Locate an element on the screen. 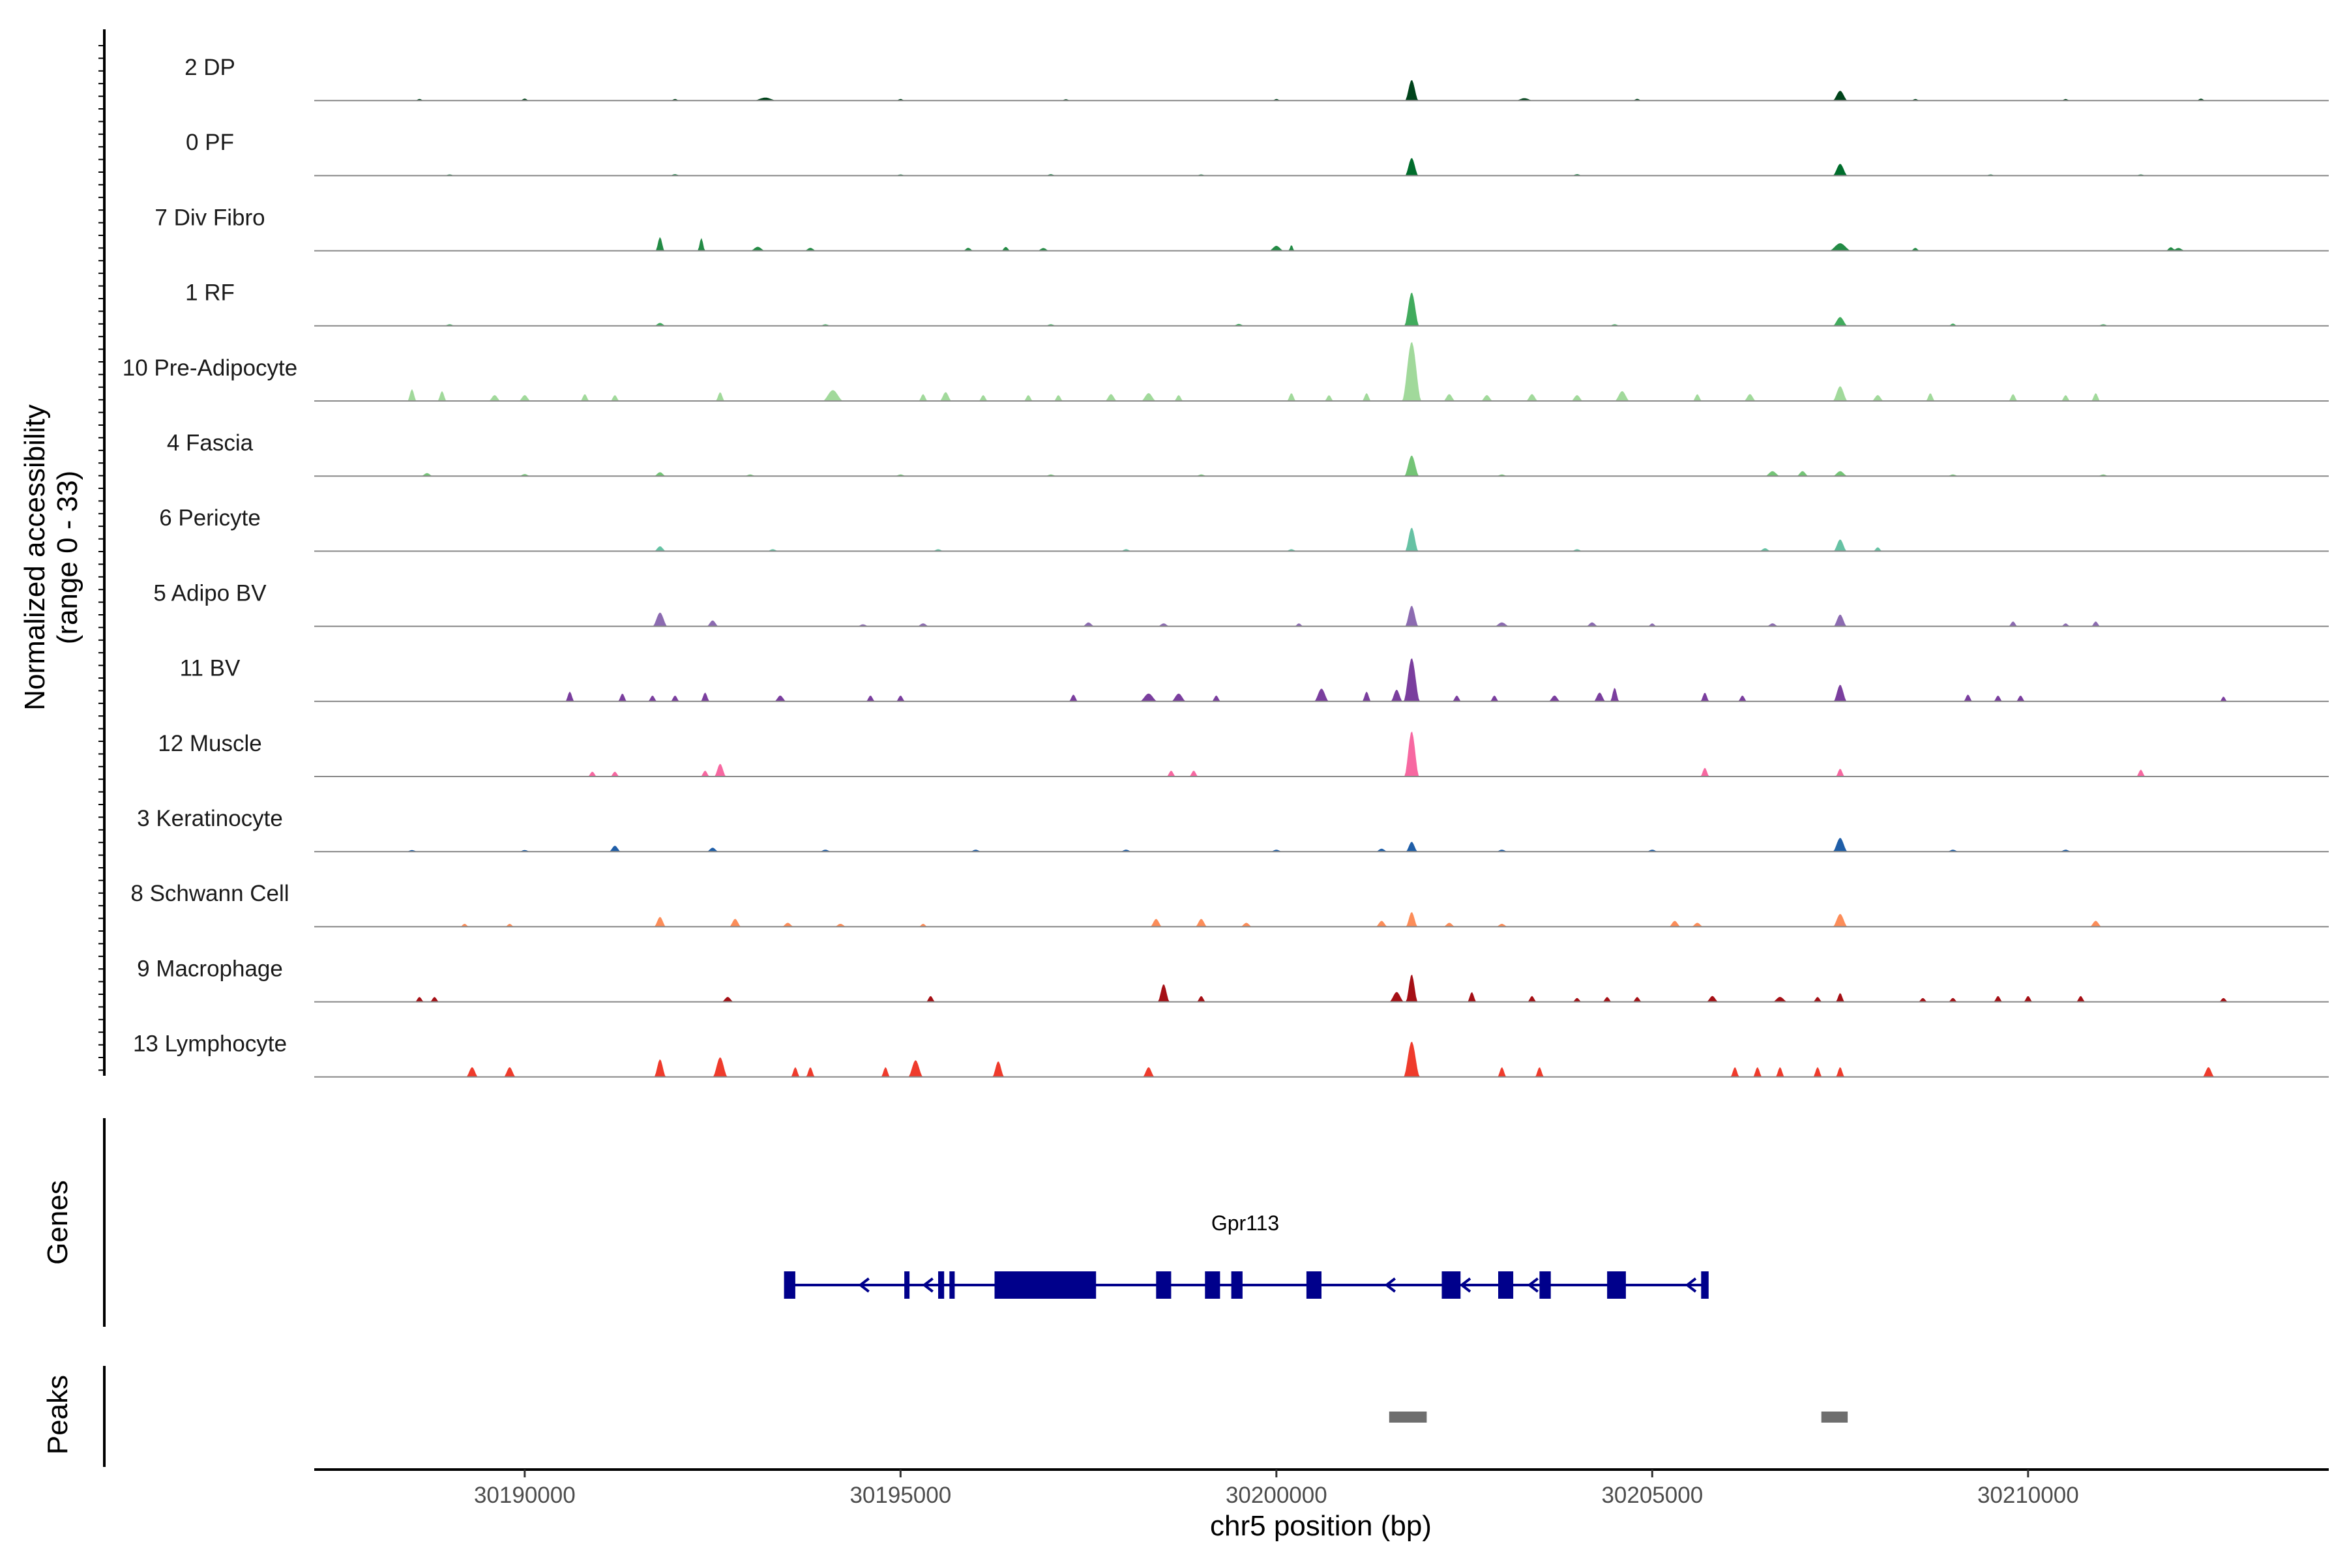  x-tick-label: 30195000 is located at coordinates (900, 1495).